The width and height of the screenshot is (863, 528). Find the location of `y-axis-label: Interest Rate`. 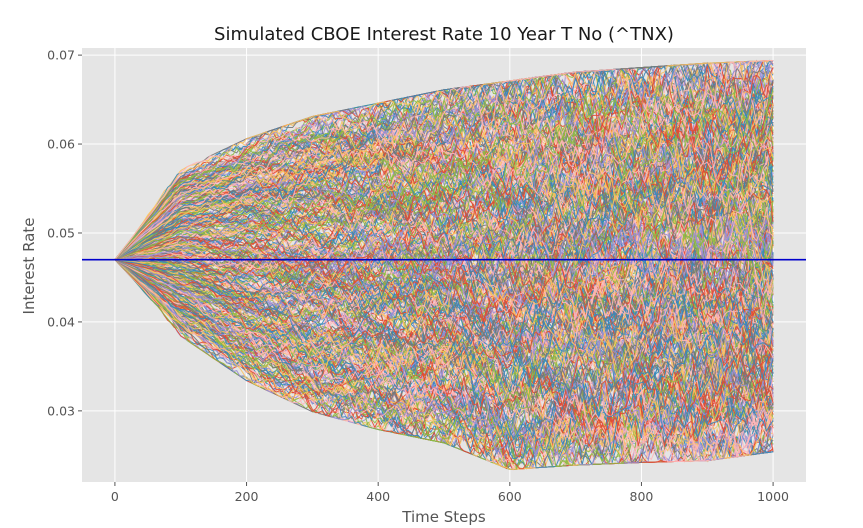

y-axis-label: Interest Rate is located at coordinates (29, 266).